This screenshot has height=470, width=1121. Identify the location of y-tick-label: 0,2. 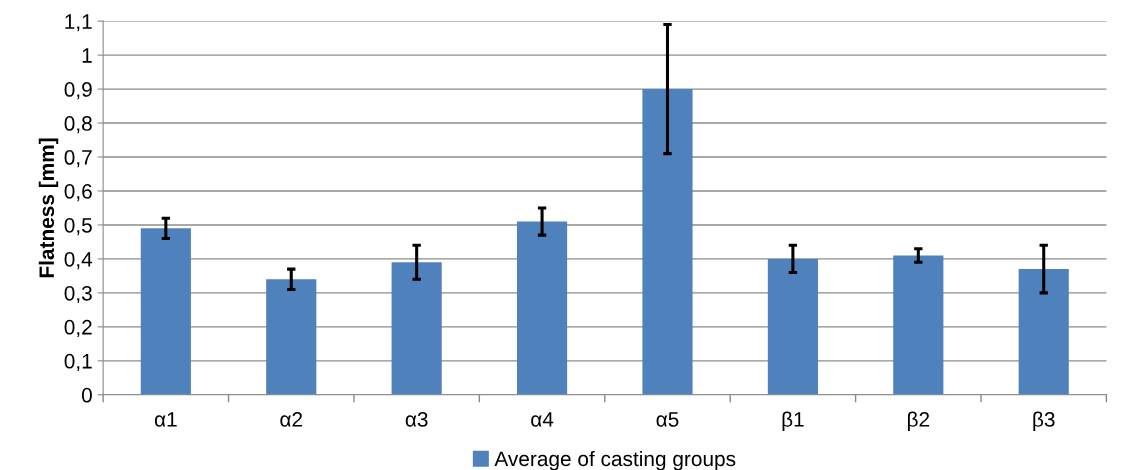
(78, 328).